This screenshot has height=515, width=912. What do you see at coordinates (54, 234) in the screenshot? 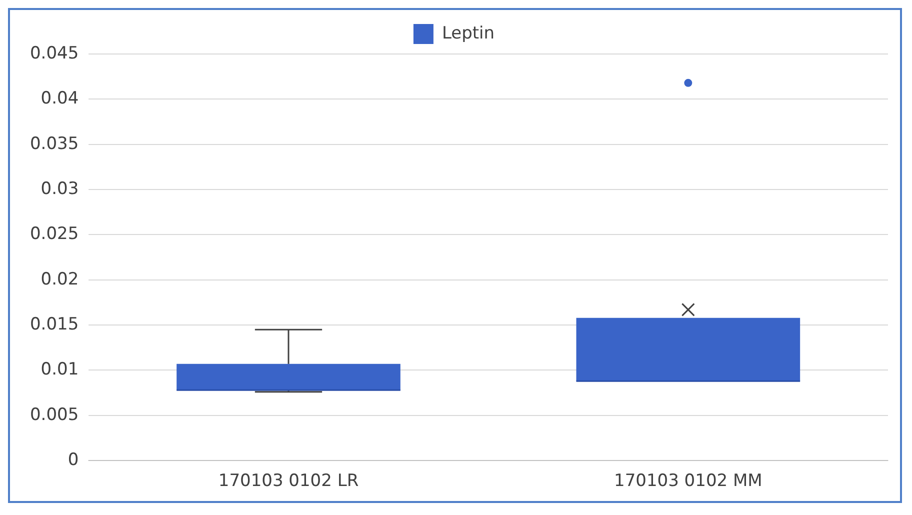
I see `y-tick-label: 0.025` at bounding box center [54, 234].